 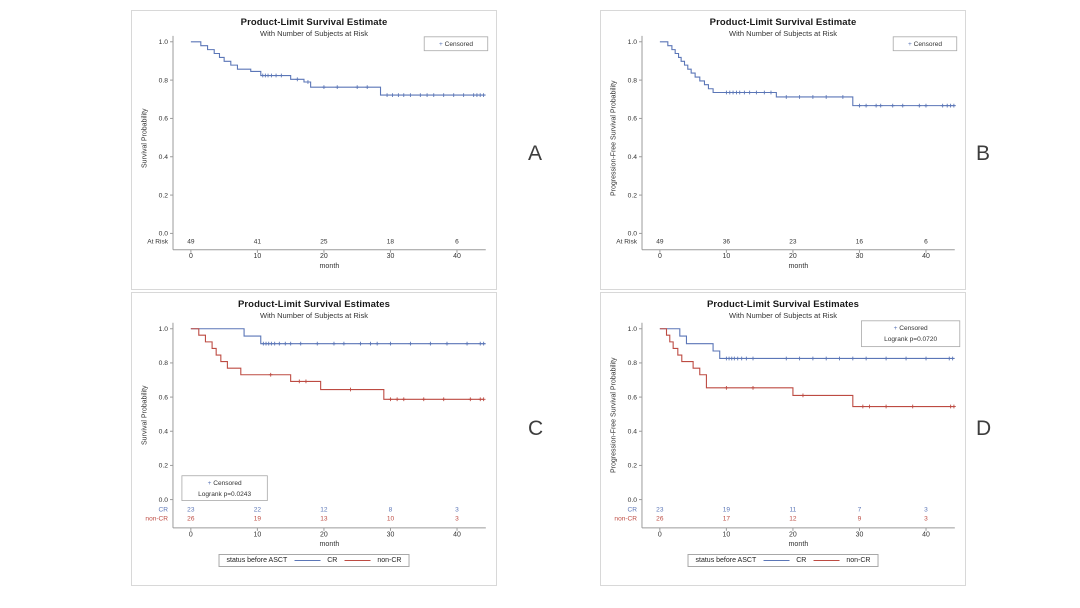 I want to click on at-risk-count: 11, so click(x=793, y=510).